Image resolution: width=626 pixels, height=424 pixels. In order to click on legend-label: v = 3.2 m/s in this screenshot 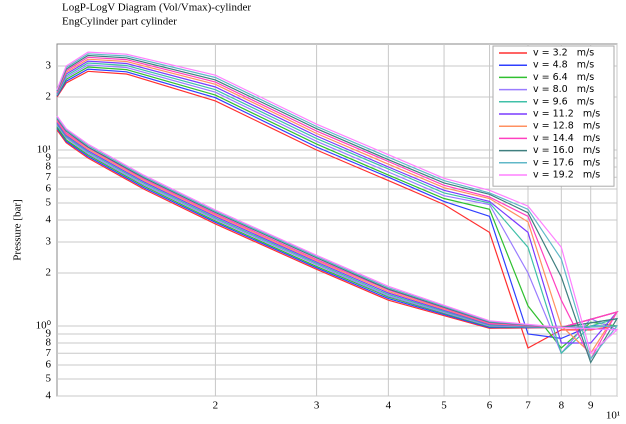, I will do `click(563, 53)`.